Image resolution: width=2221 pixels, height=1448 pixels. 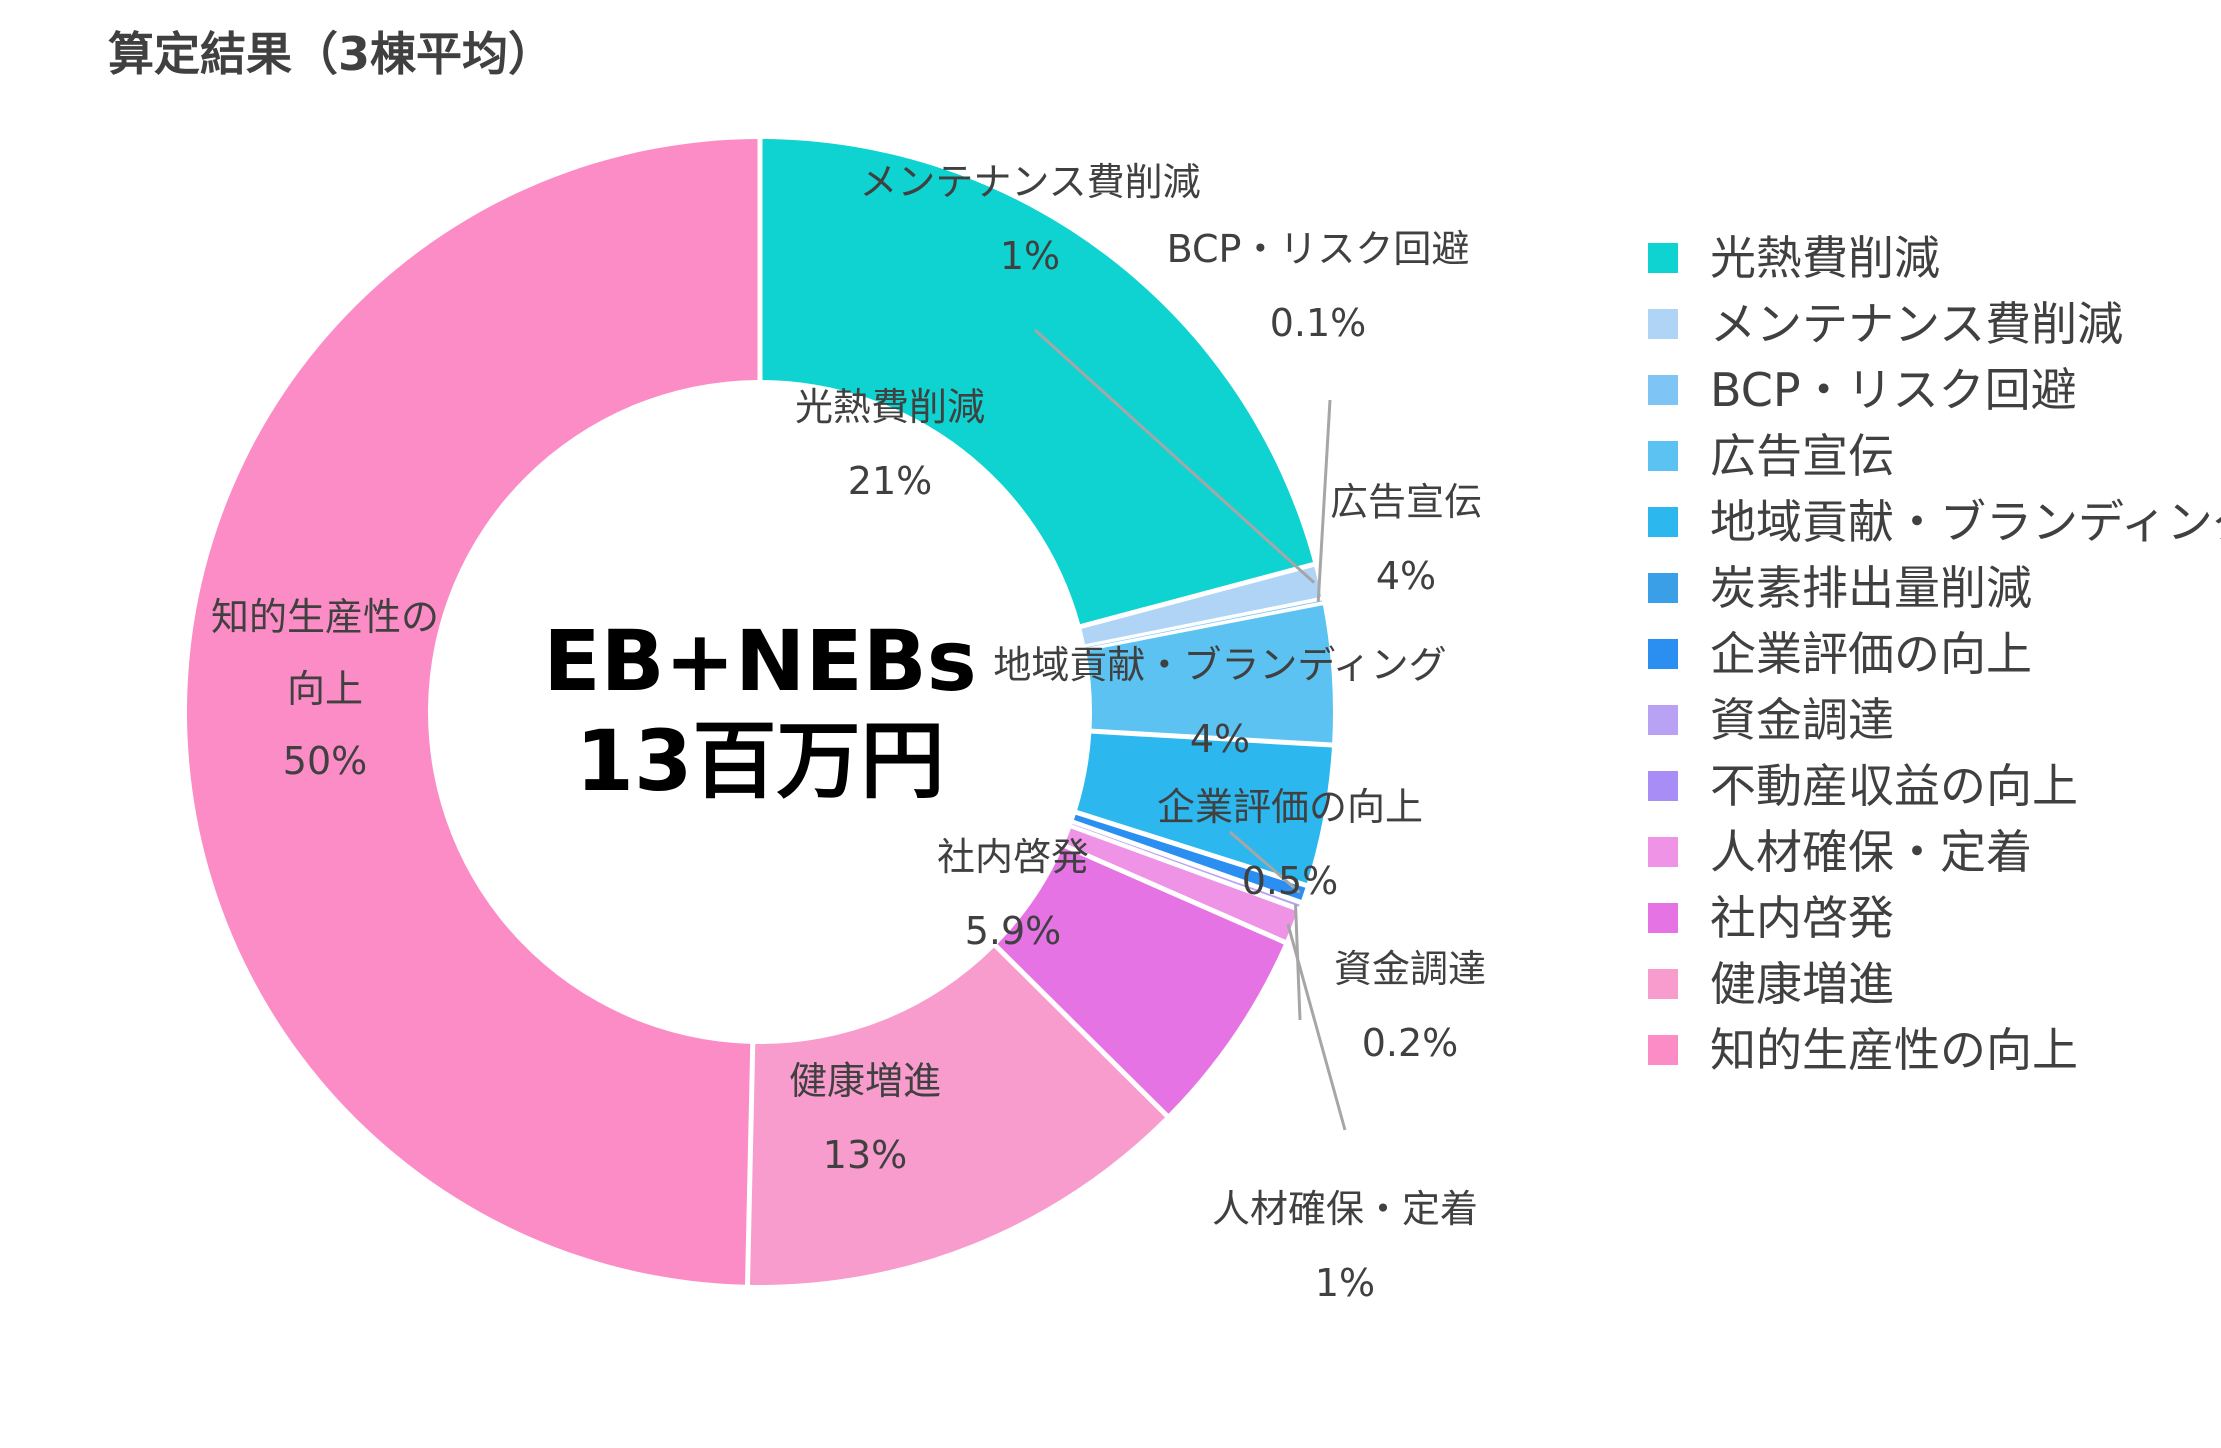 What do you see at coordinates (1318, 249) in the screenshot?
I see `slice-label-name-2: BCP・リスク回避` at bounding box center [1318, 249].